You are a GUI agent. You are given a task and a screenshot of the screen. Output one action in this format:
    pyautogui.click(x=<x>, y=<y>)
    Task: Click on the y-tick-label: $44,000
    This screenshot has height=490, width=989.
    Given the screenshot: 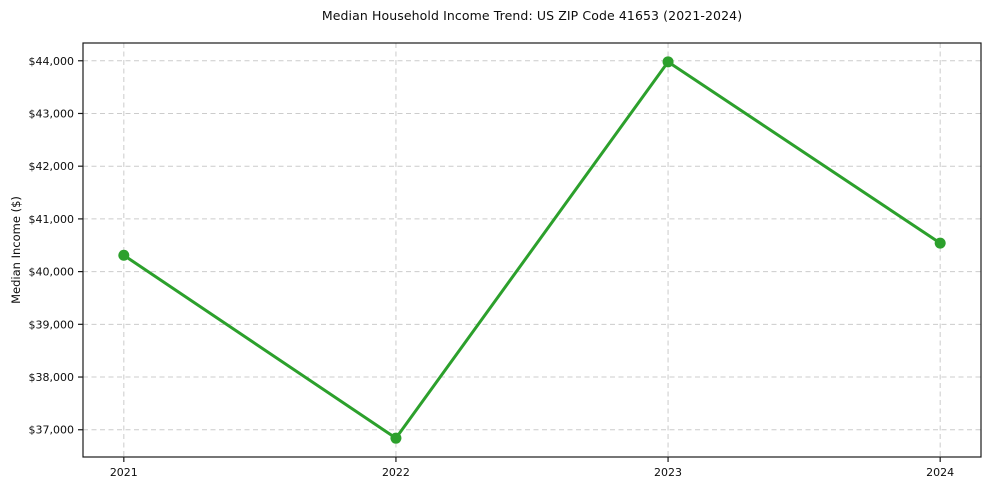 What is the action you would take?
    pyautogui.click(x=52, y=61)
    